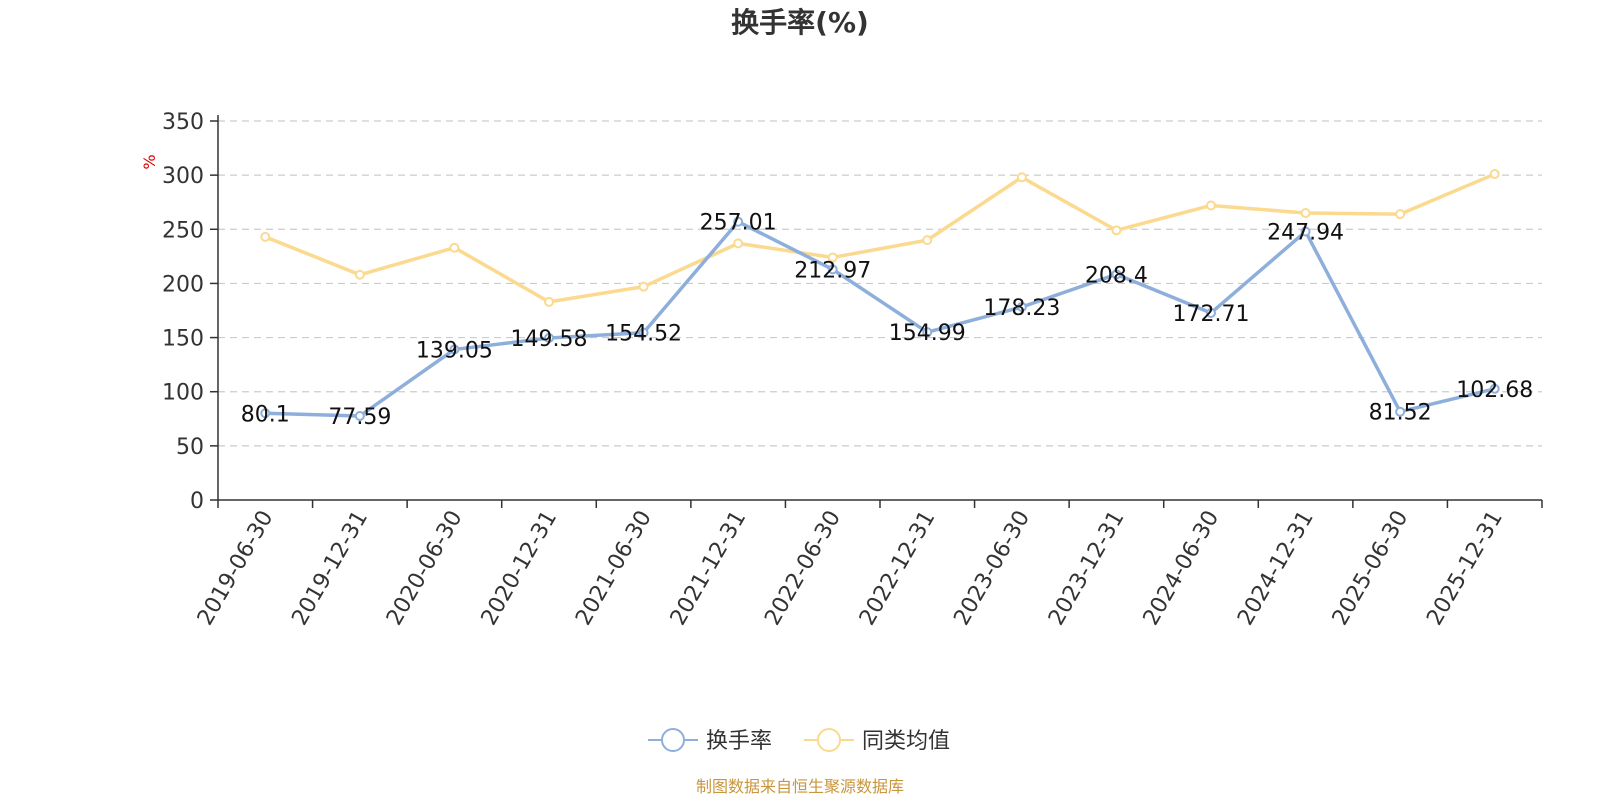 The height and width of the screenshot is (800, 1600). I want to click on x-tick-label: 2019-06-30, so click(236, 568).